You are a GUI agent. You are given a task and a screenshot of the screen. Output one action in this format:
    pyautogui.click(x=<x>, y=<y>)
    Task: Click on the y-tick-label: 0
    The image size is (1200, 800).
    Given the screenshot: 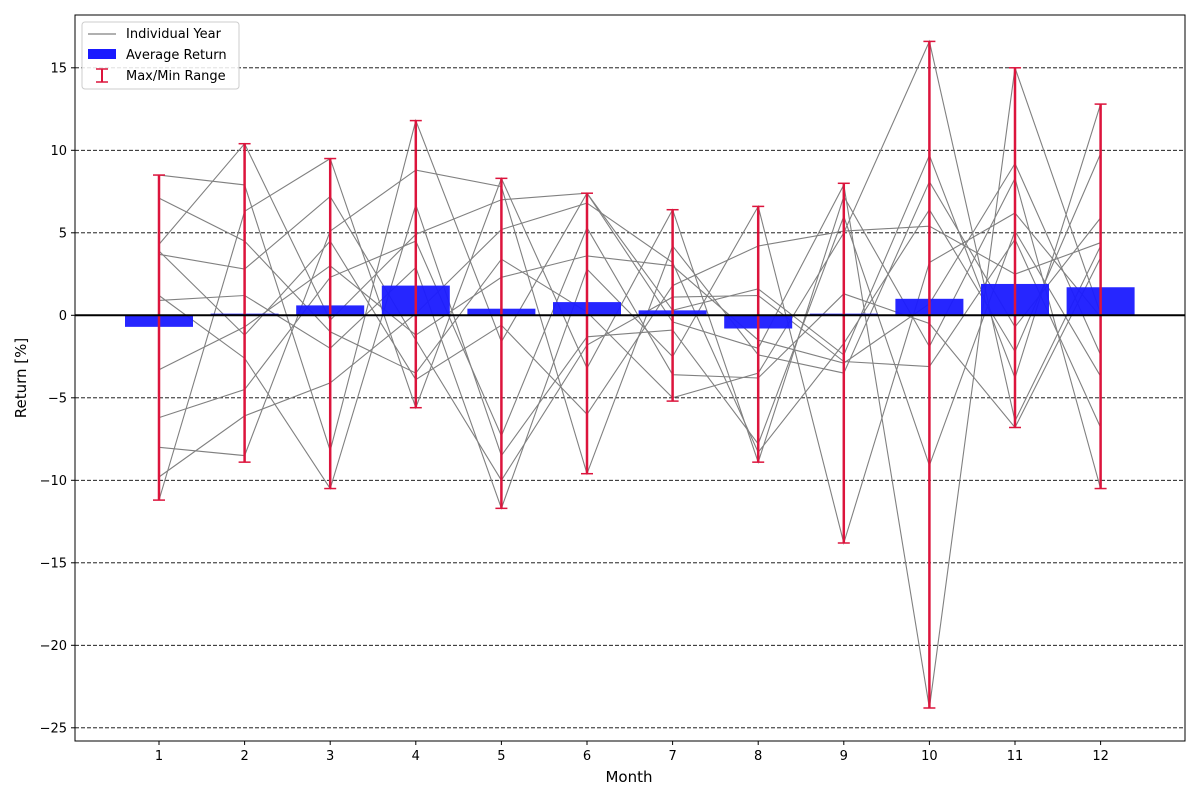 What is the action you would take?
    pyautogui.click(x=63, y=316)
    